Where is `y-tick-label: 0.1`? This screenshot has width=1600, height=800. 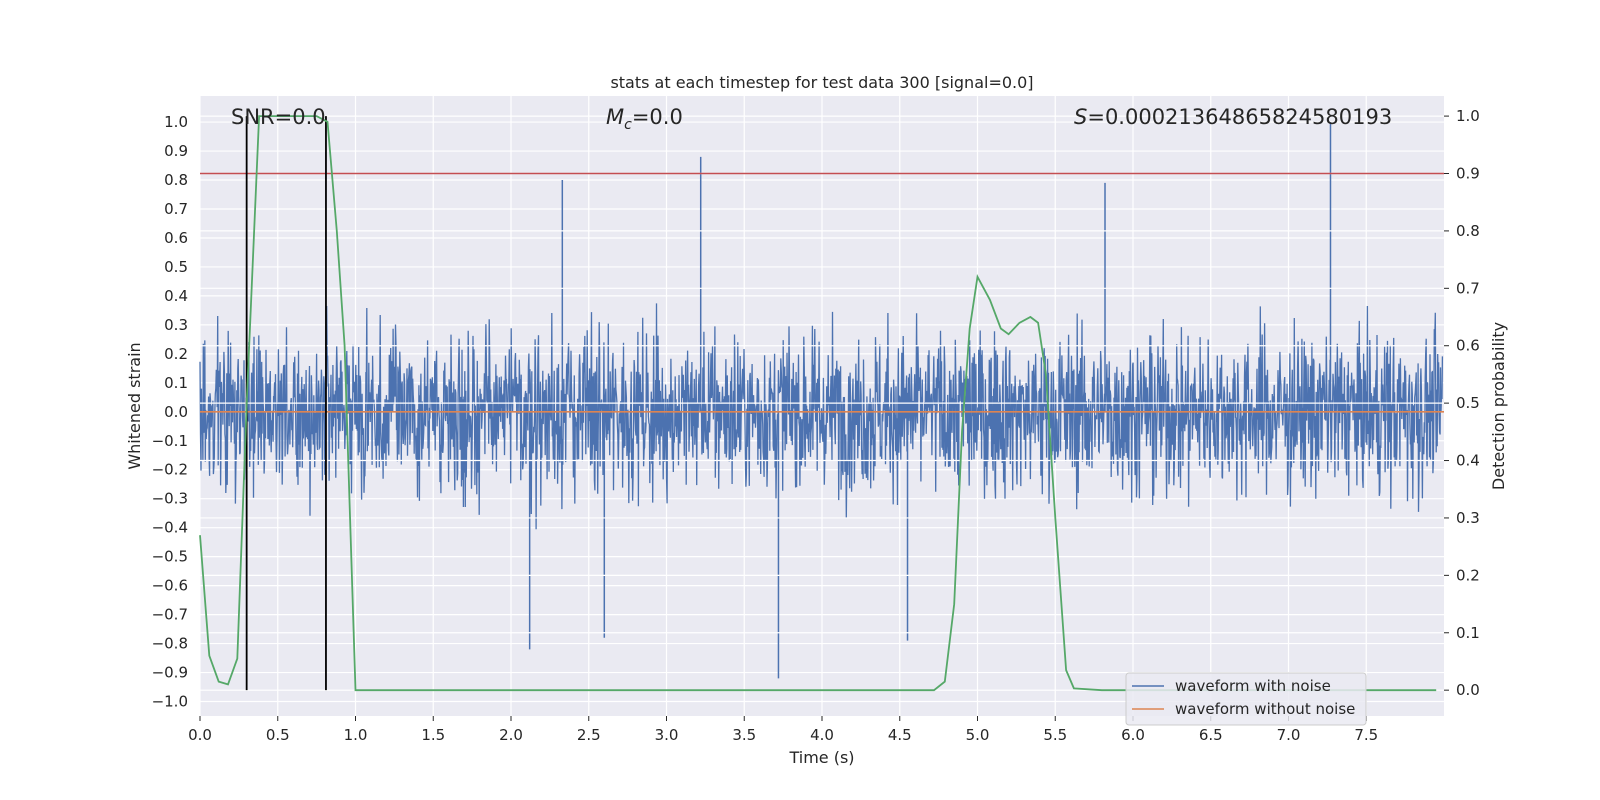 y-tick-label: 0.1 is located at coordinates (176, 383).